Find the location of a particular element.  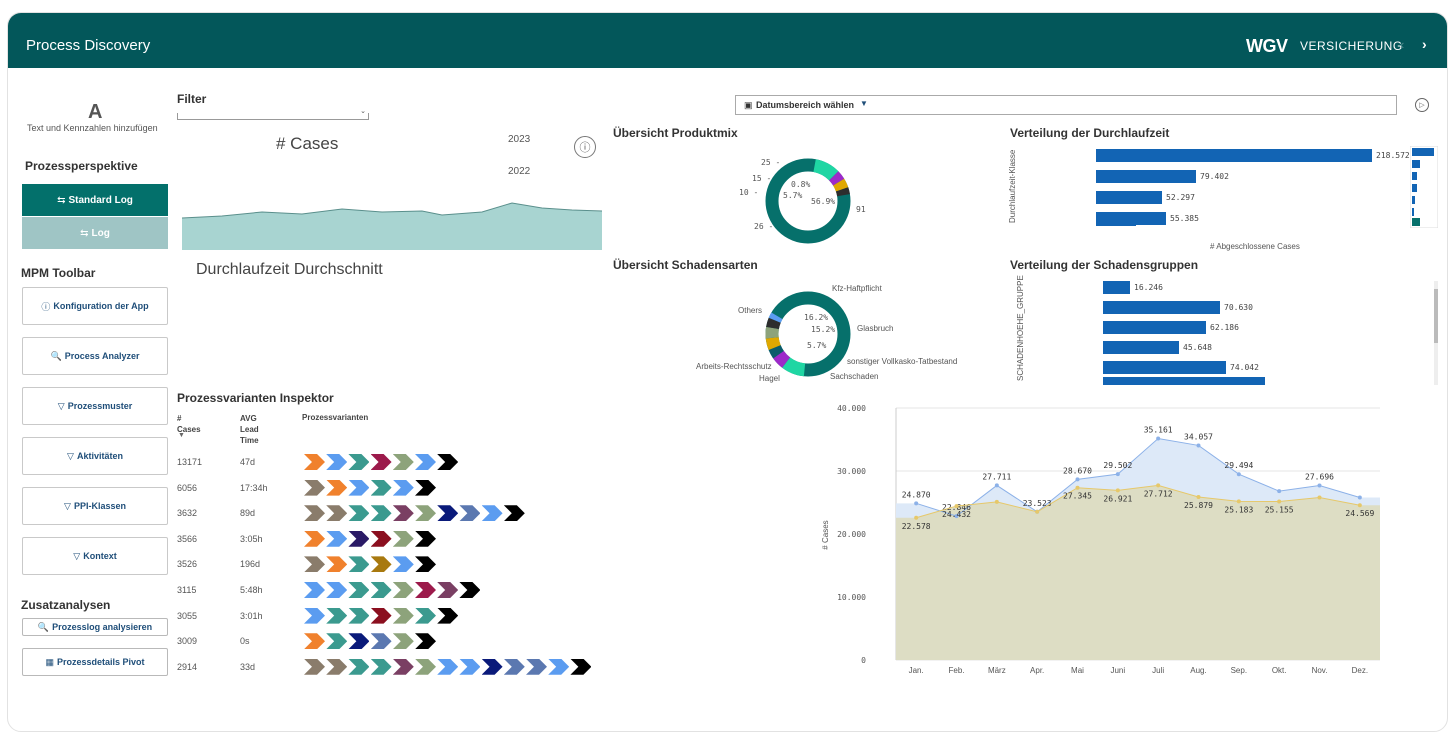

date-range-selector: ▣ Datumsbereich wählen ▼ is located at coordinates (1066, 105).